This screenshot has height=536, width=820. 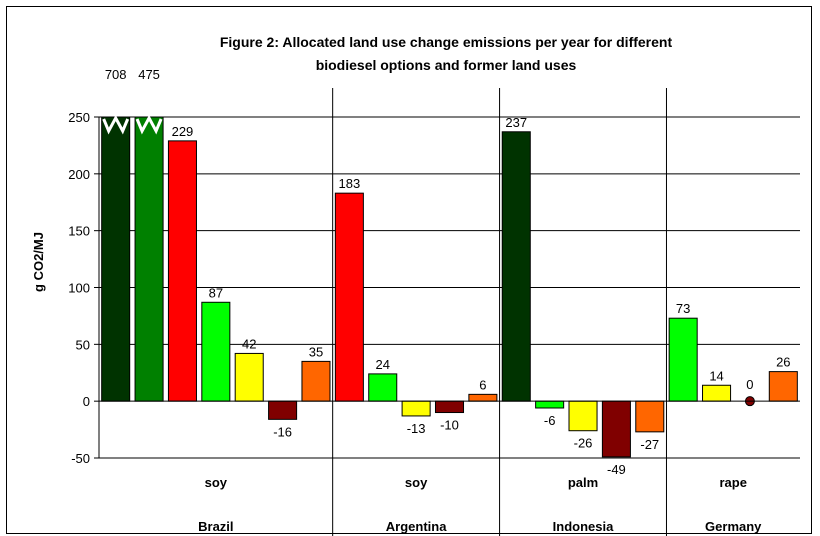 What do you see at coordinates (79, 231) in the screenshot?
I see `y-tick-label: 150` at bounding box center [79, 231].